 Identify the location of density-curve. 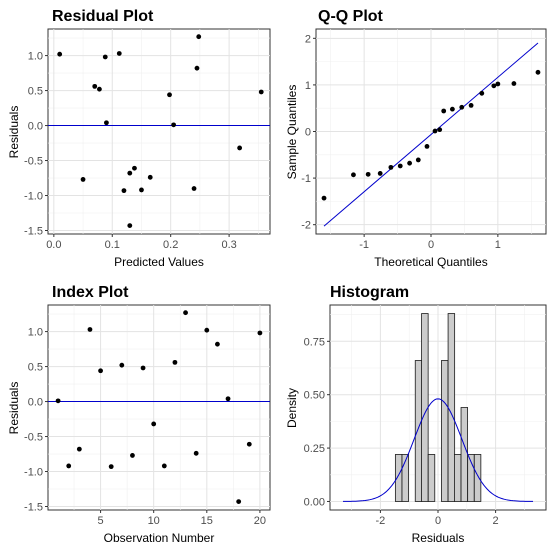
(438, 450).